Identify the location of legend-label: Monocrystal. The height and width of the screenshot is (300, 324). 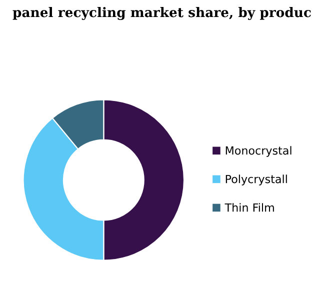
(259, 151).